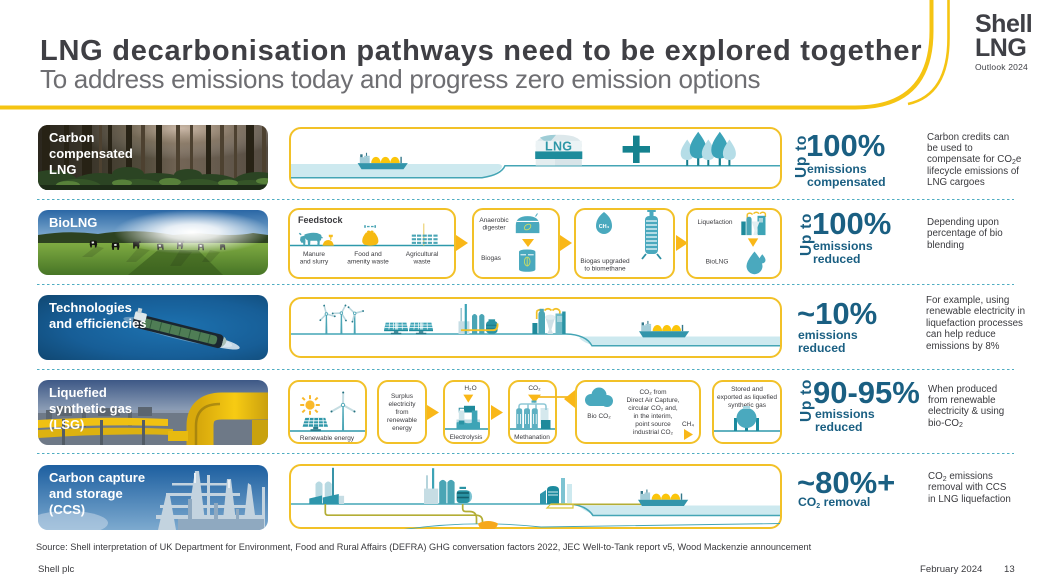  What do you see at coordinates (422, 254) in the screenshot?
I see `svg-text: Agricultural` at bounding box center [422, 254].